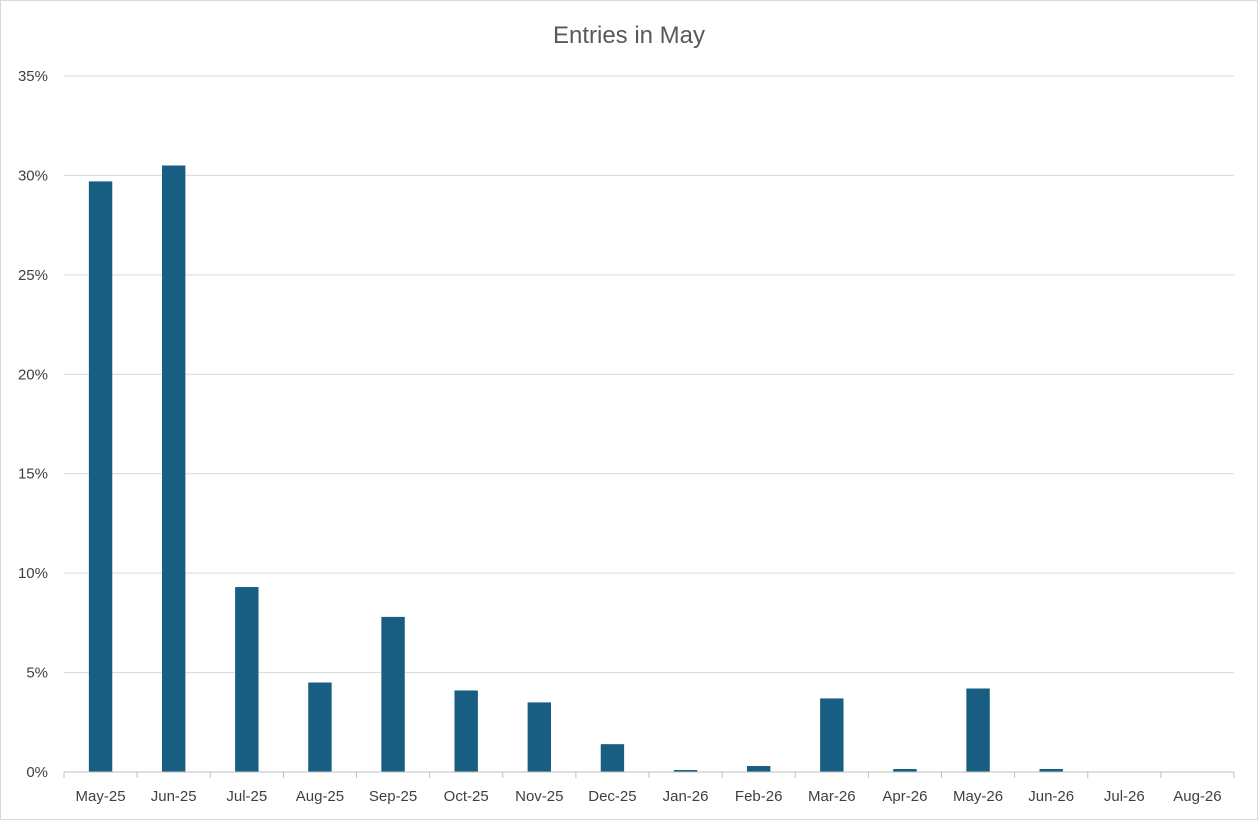 The image size is (1258, 820). I want to click on y-tick-label: 20%, so click(33, 374).